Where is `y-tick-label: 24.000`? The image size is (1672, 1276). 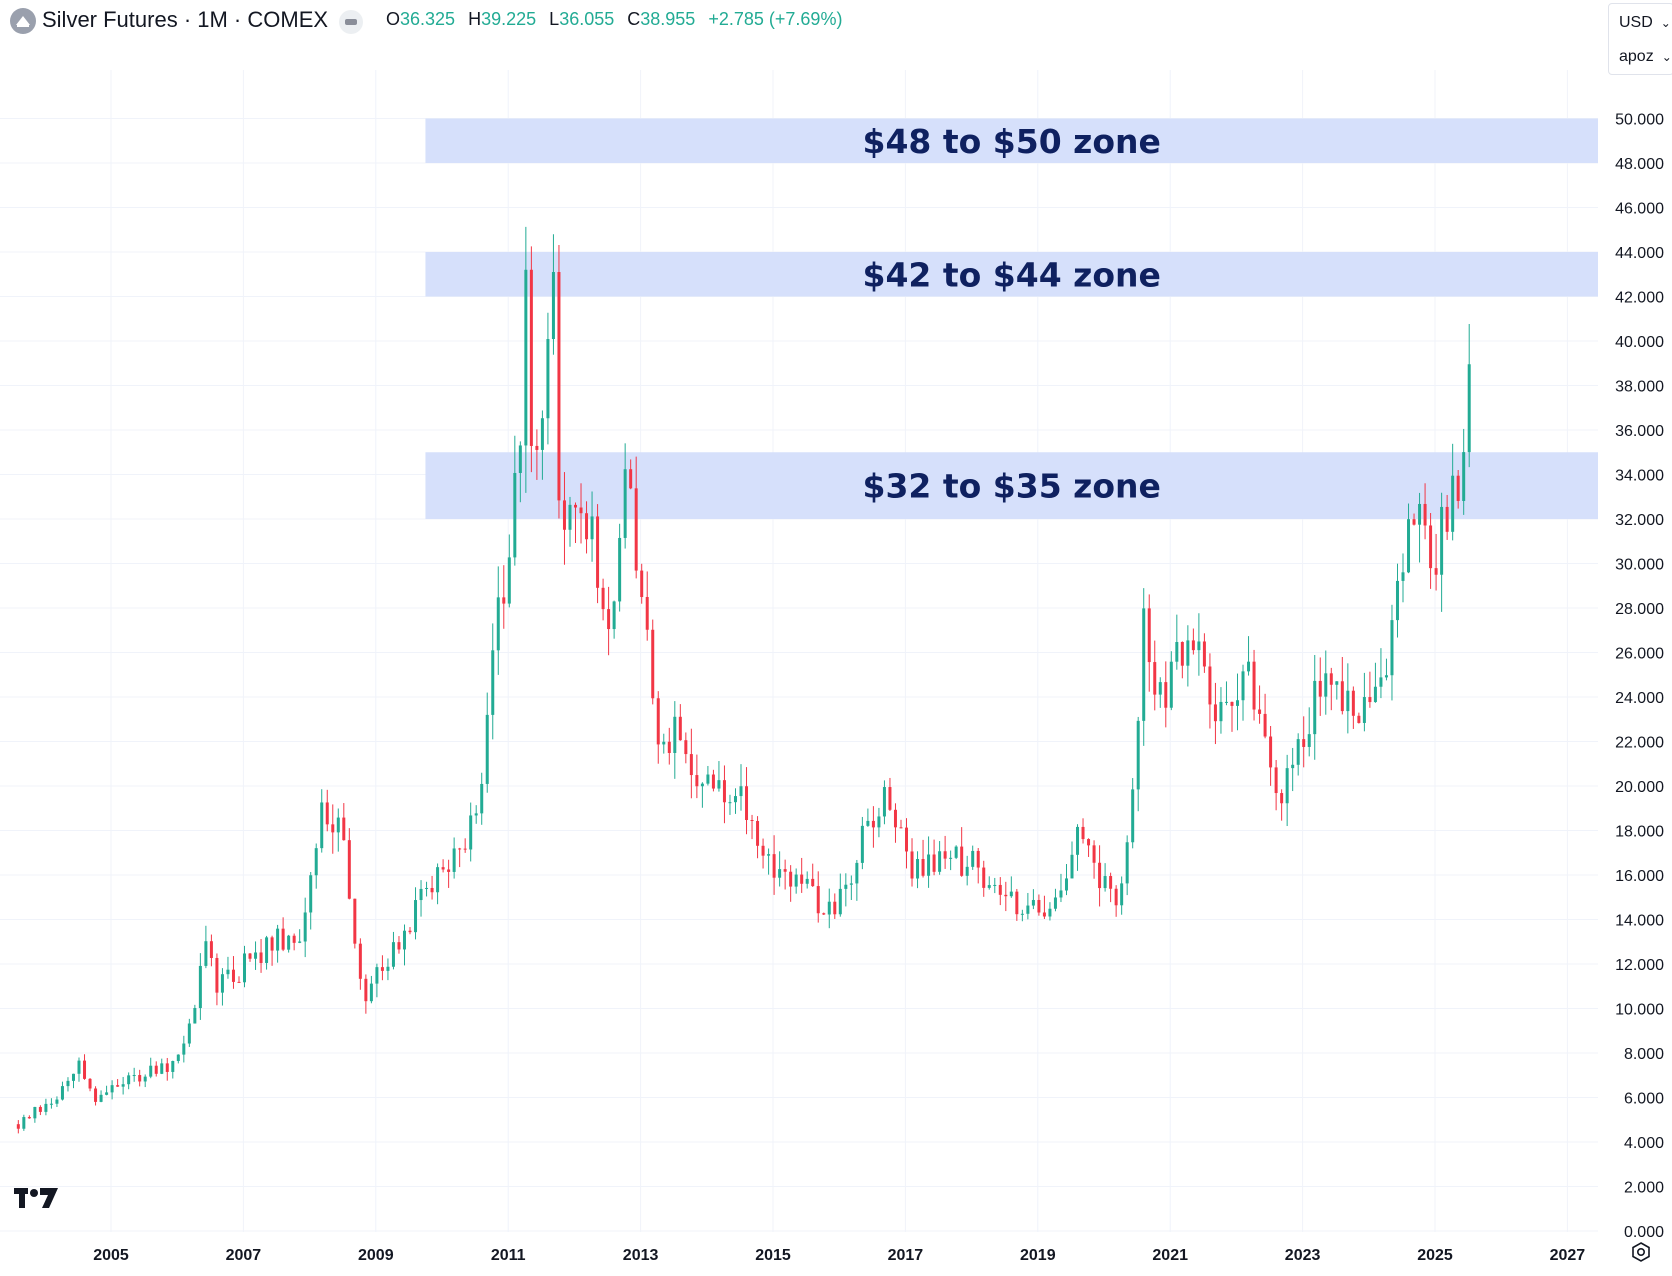 y-tick-label: 24.000 is located at coordinates (1639, 698).